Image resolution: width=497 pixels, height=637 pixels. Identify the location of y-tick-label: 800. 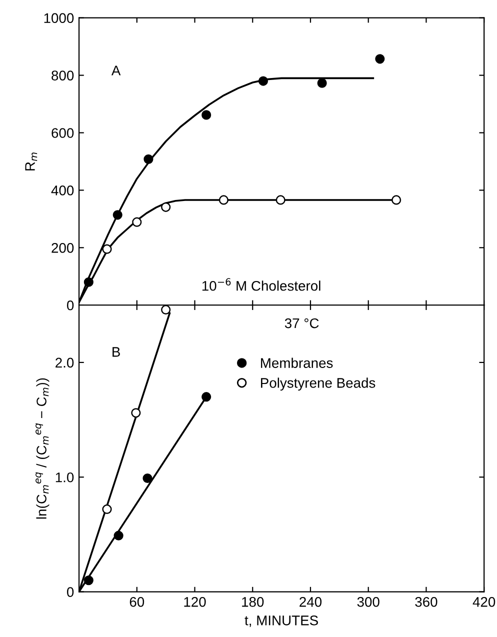
(63, 75).